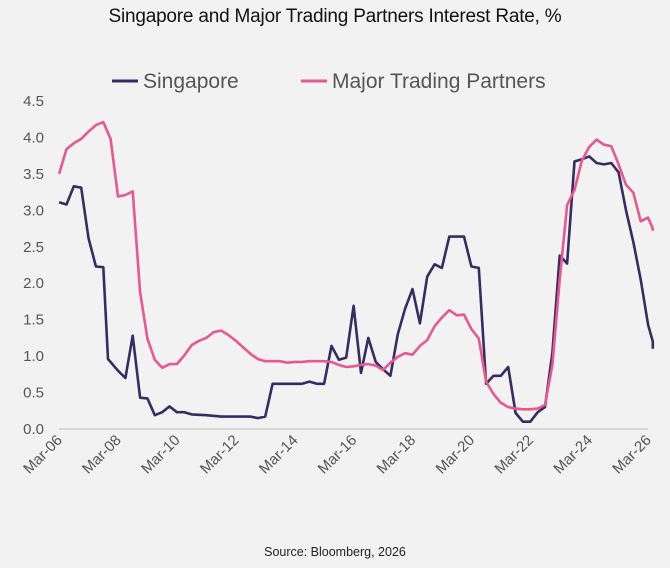 Image resolution: width=670 pixels, height=568 pixels. I want to click on x-tick-label: Mar-26, so click(632, 455).